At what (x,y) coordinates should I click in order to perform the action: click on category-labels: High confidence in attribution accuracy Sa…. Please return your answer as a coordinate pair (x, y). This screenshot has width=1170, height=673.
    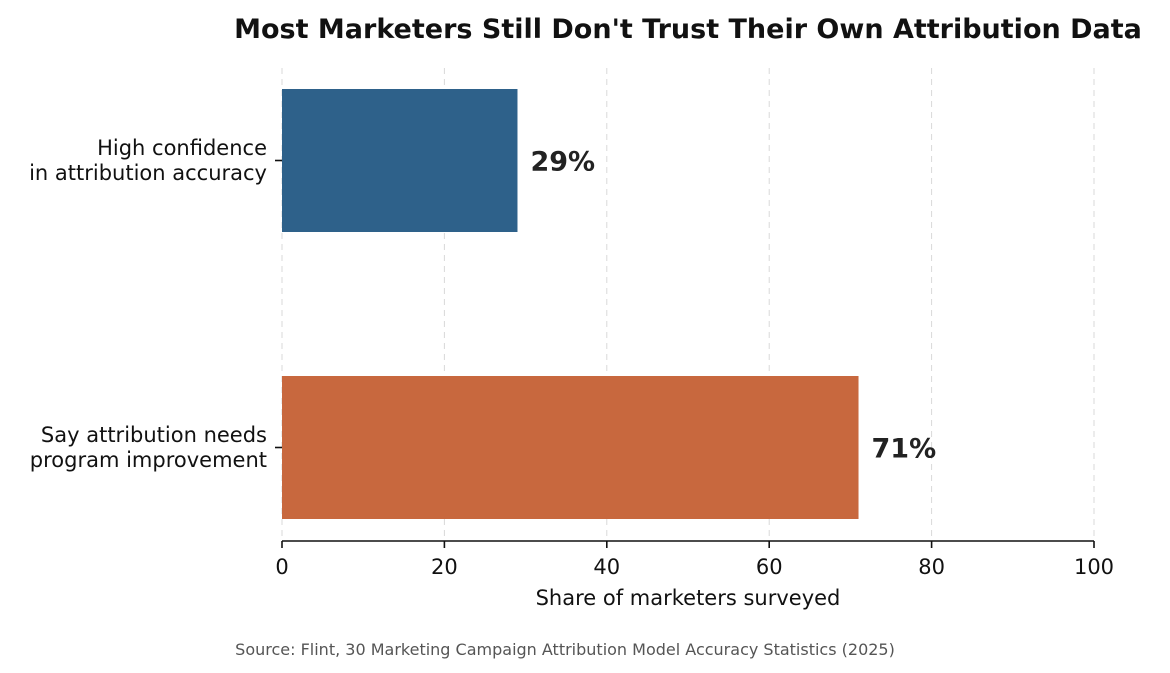
    Looking at the image, I should click on (155, 304).